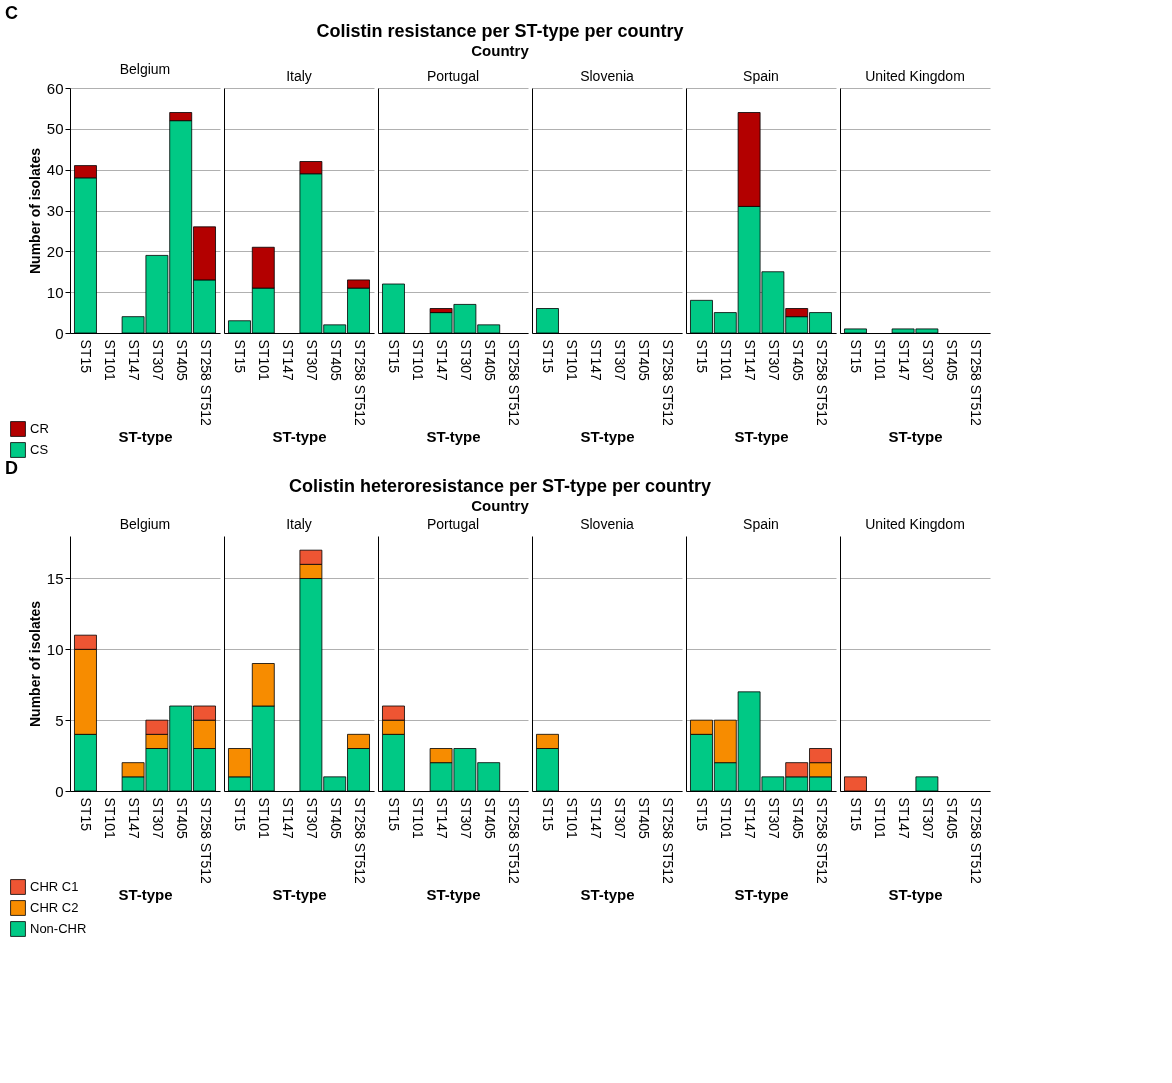  What do you see at coordinates (39, 449) in the screenshot?
I see `legend-label: CS` at bounding box center [39, 449].